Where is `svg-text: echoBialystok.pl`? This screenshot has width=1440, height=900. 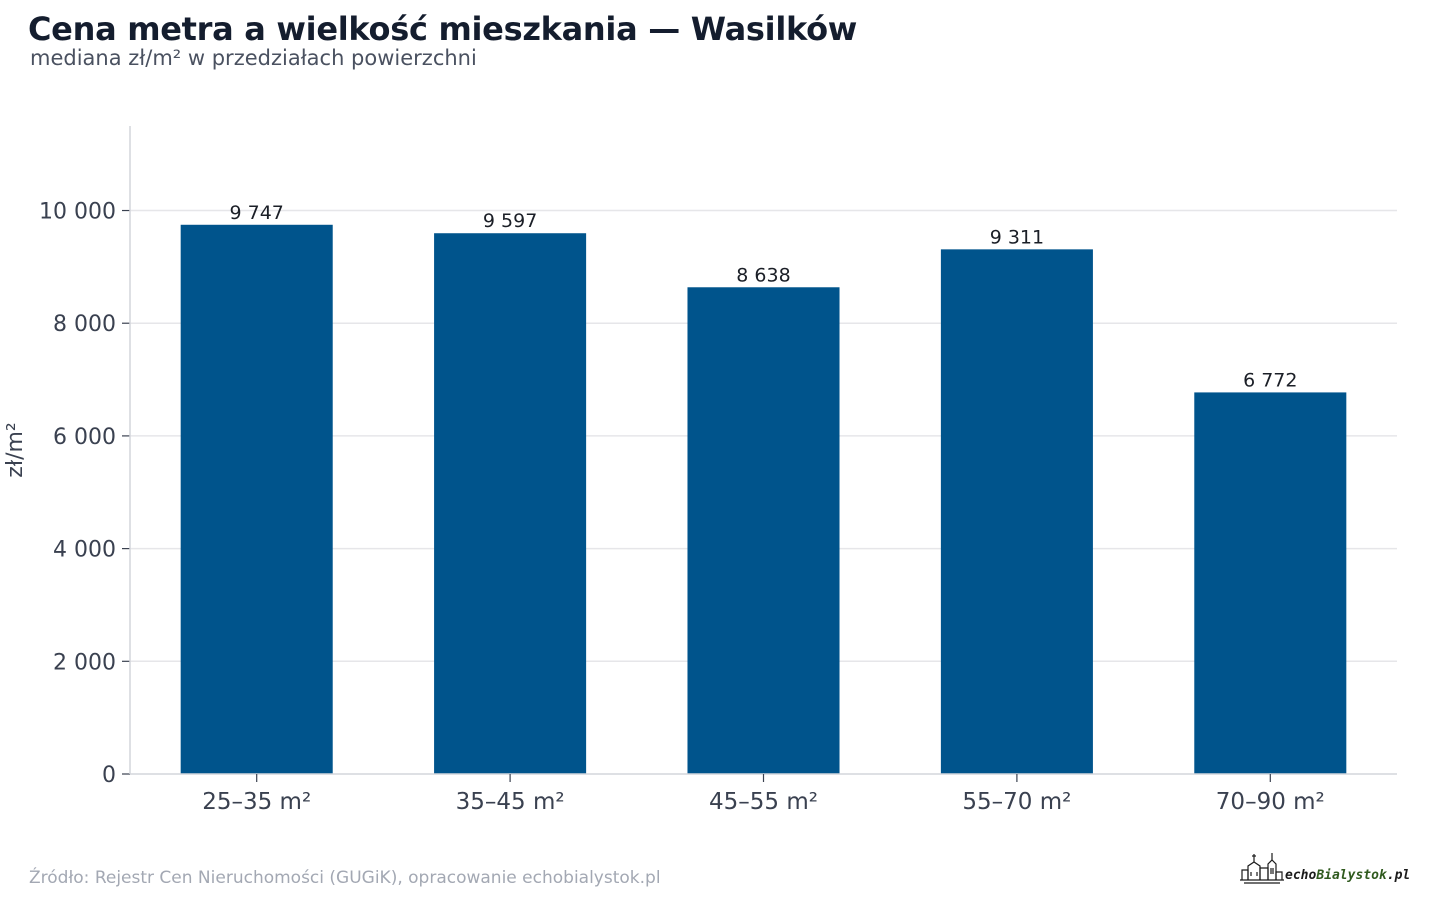 svg-text: echoBialystok.pl is located at coordinates (1347, 875).